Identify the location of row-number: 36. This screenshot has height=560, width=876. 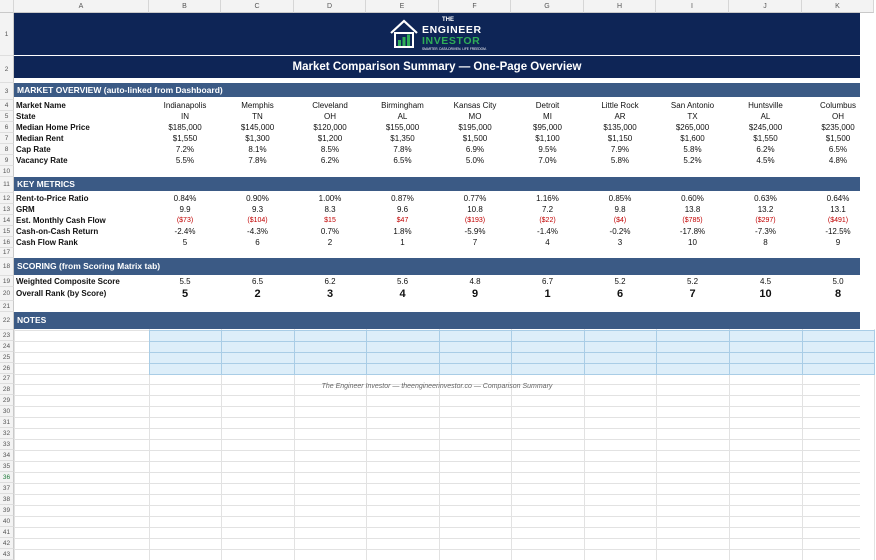
(7, 477).